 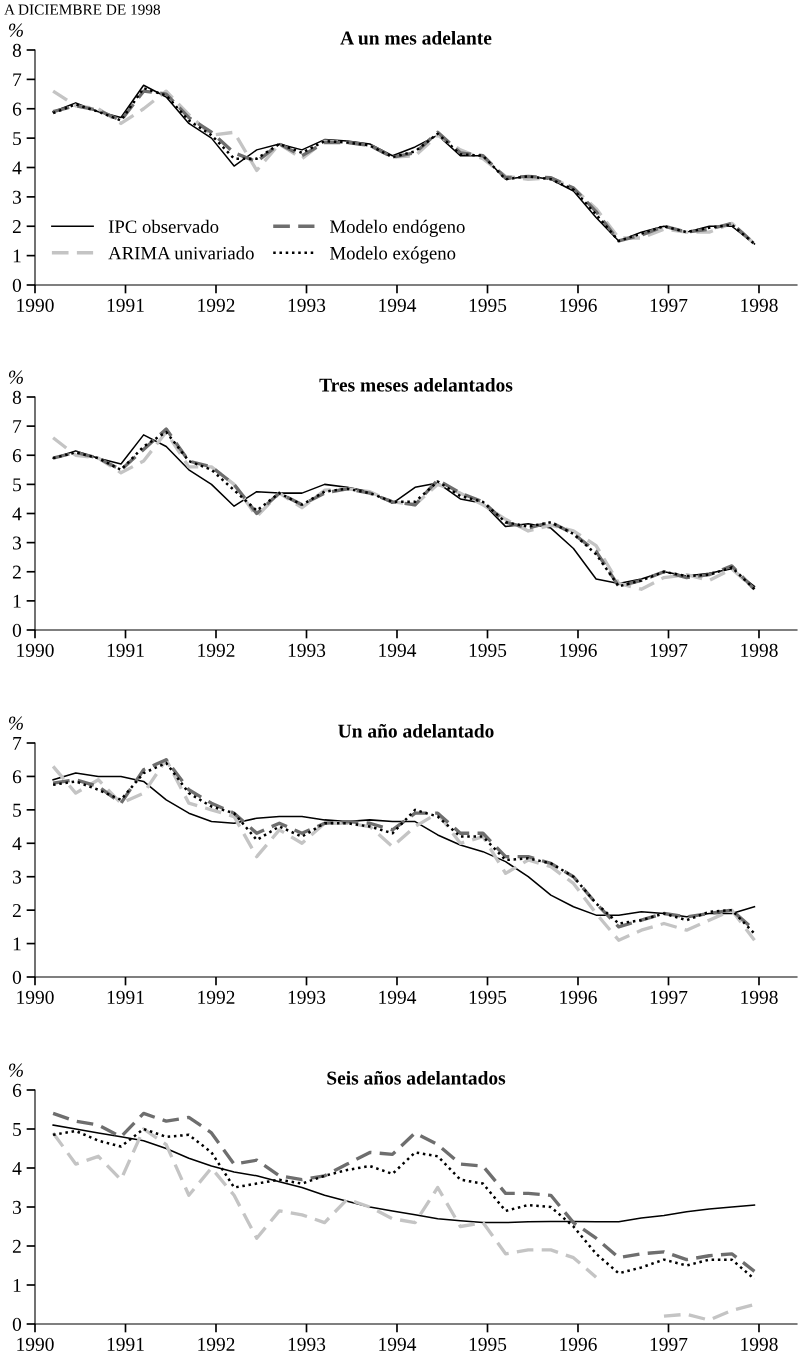 What do you see at coordinates (416, 384) in the screenshot?
I see `chart-title: Tres meses adelantados` at bounding box center [416, 384].